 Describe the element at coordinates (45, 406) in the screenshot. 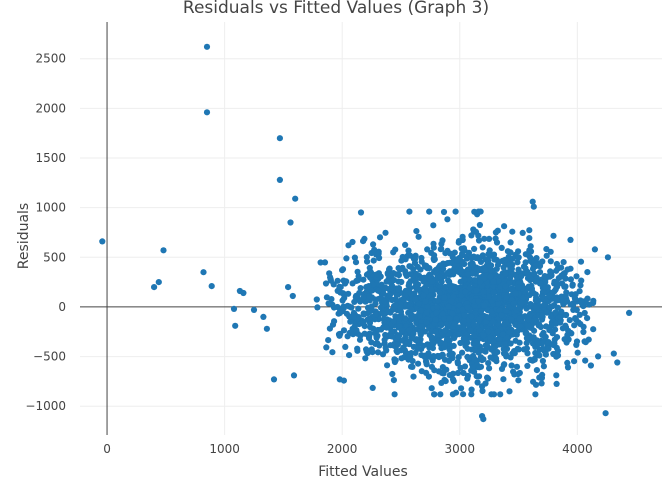

I see `y-tick-label: −1000` at that location.